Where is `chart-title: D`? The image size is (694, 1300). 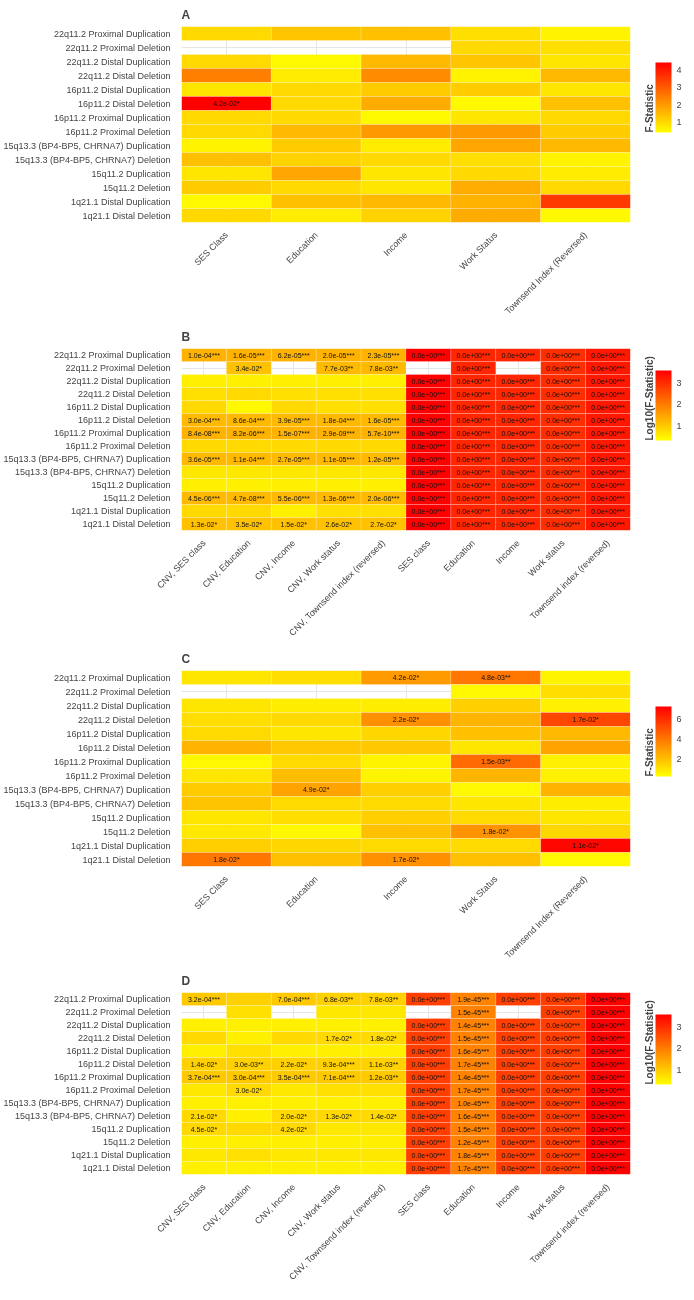
chart-title: D is located at coordinates (186, 980).